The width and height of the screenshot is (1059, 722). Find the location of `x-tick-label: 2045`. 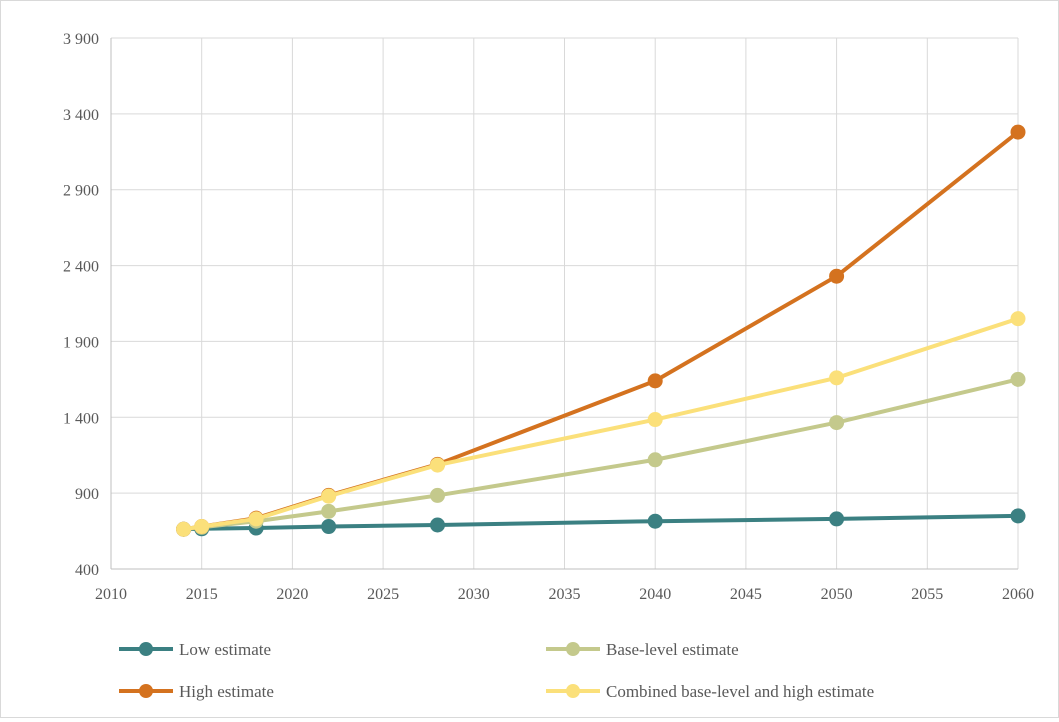

x-tick-label: 2045 is located at coordinates (746, 594).